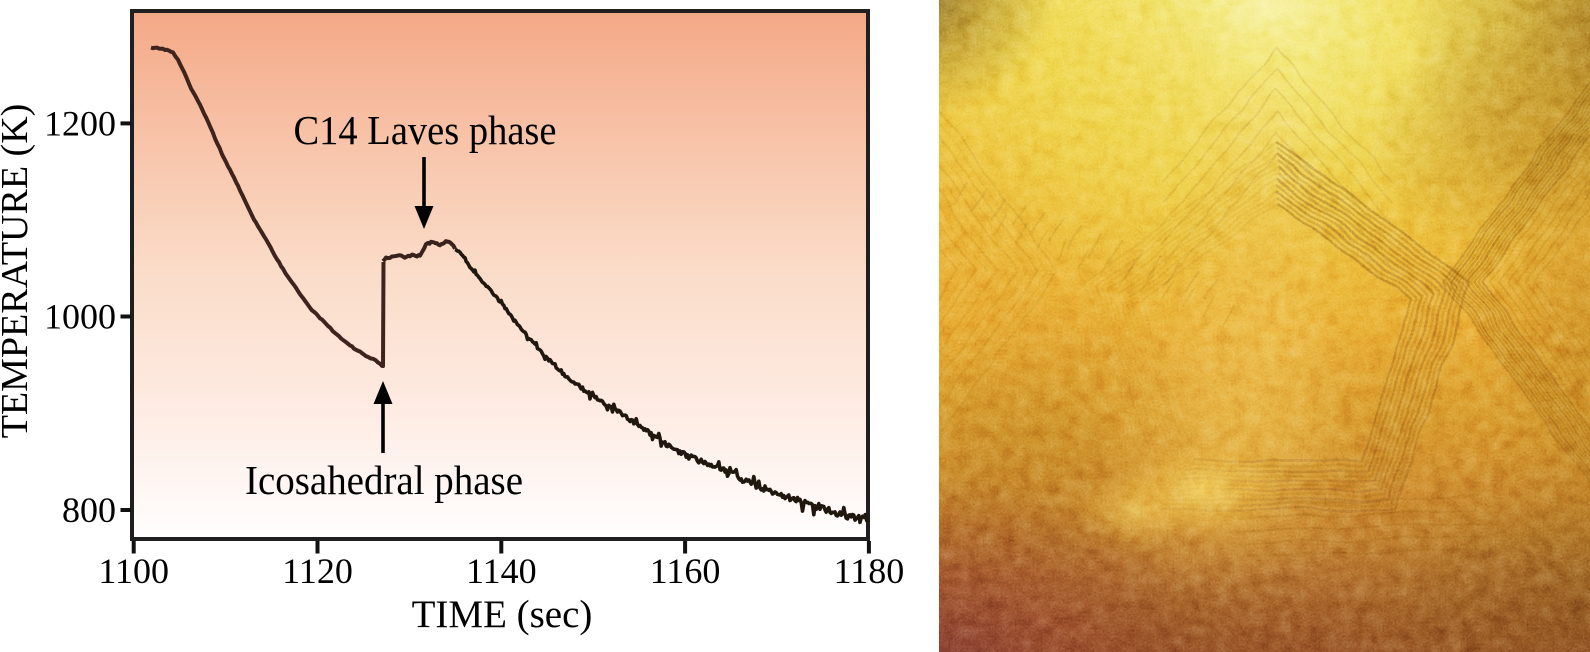 The height and width of the screenshot is (652, 1590). What do you see at coordinates (425, 130) in the screenshot?
I see `svg-text: C14 Laves phase` at bounding box center [425, 130].